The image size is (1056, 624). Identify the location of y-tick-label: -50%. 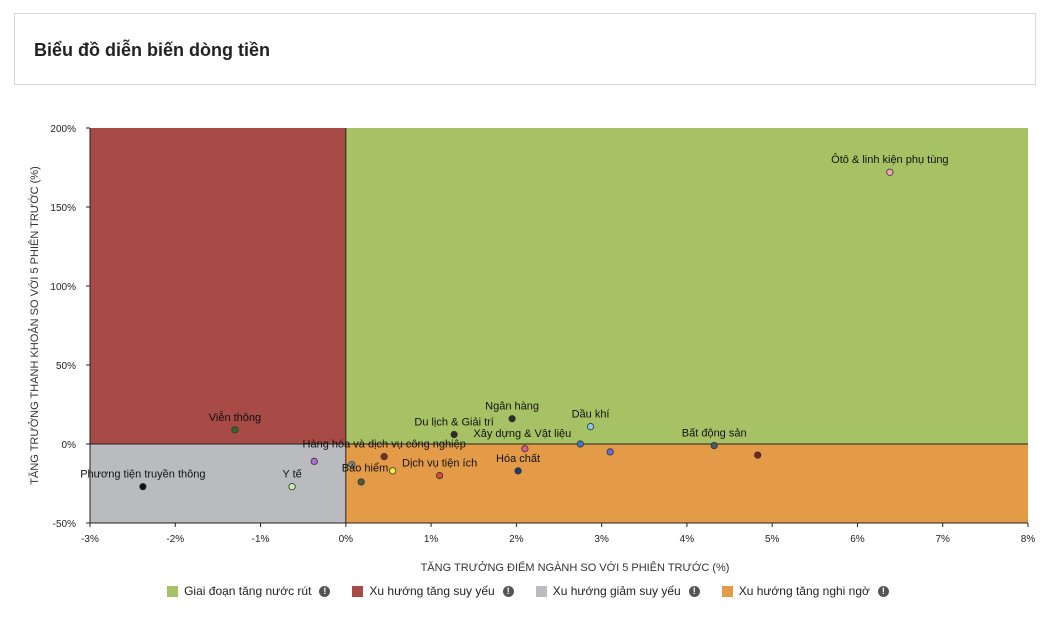
(64, 524).